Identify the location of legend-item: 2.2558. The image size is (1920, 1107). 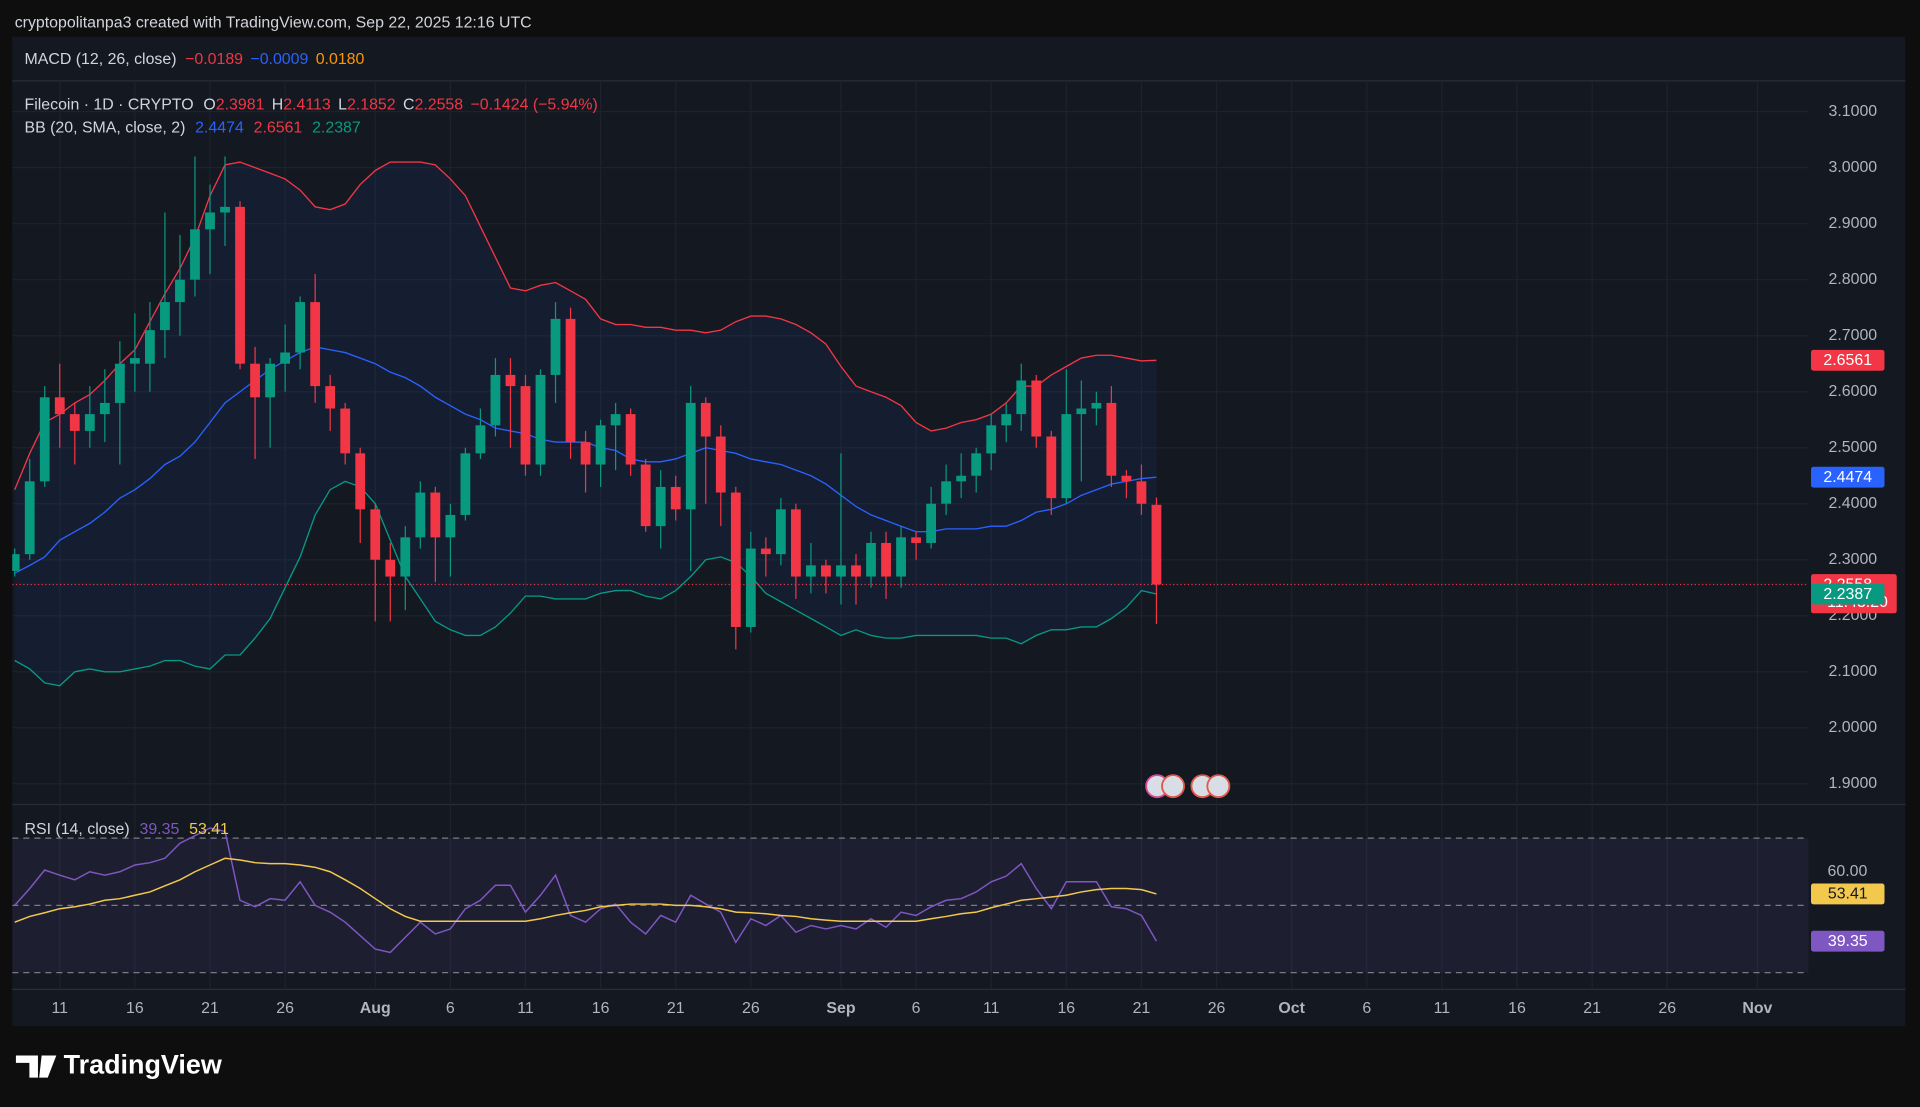
(438, 105).